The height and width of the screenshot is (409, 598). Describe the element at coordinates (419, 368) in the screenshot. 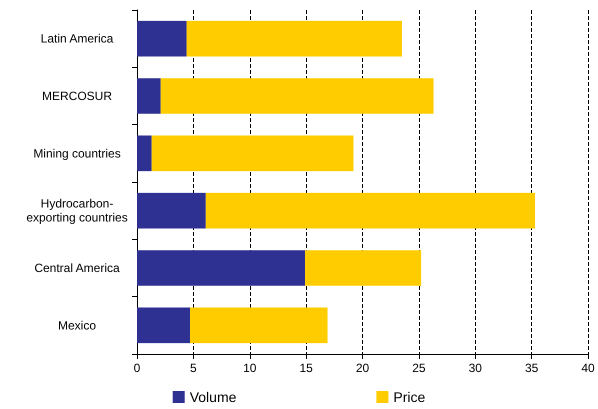

I see `x-tick-label: 25` at that location.